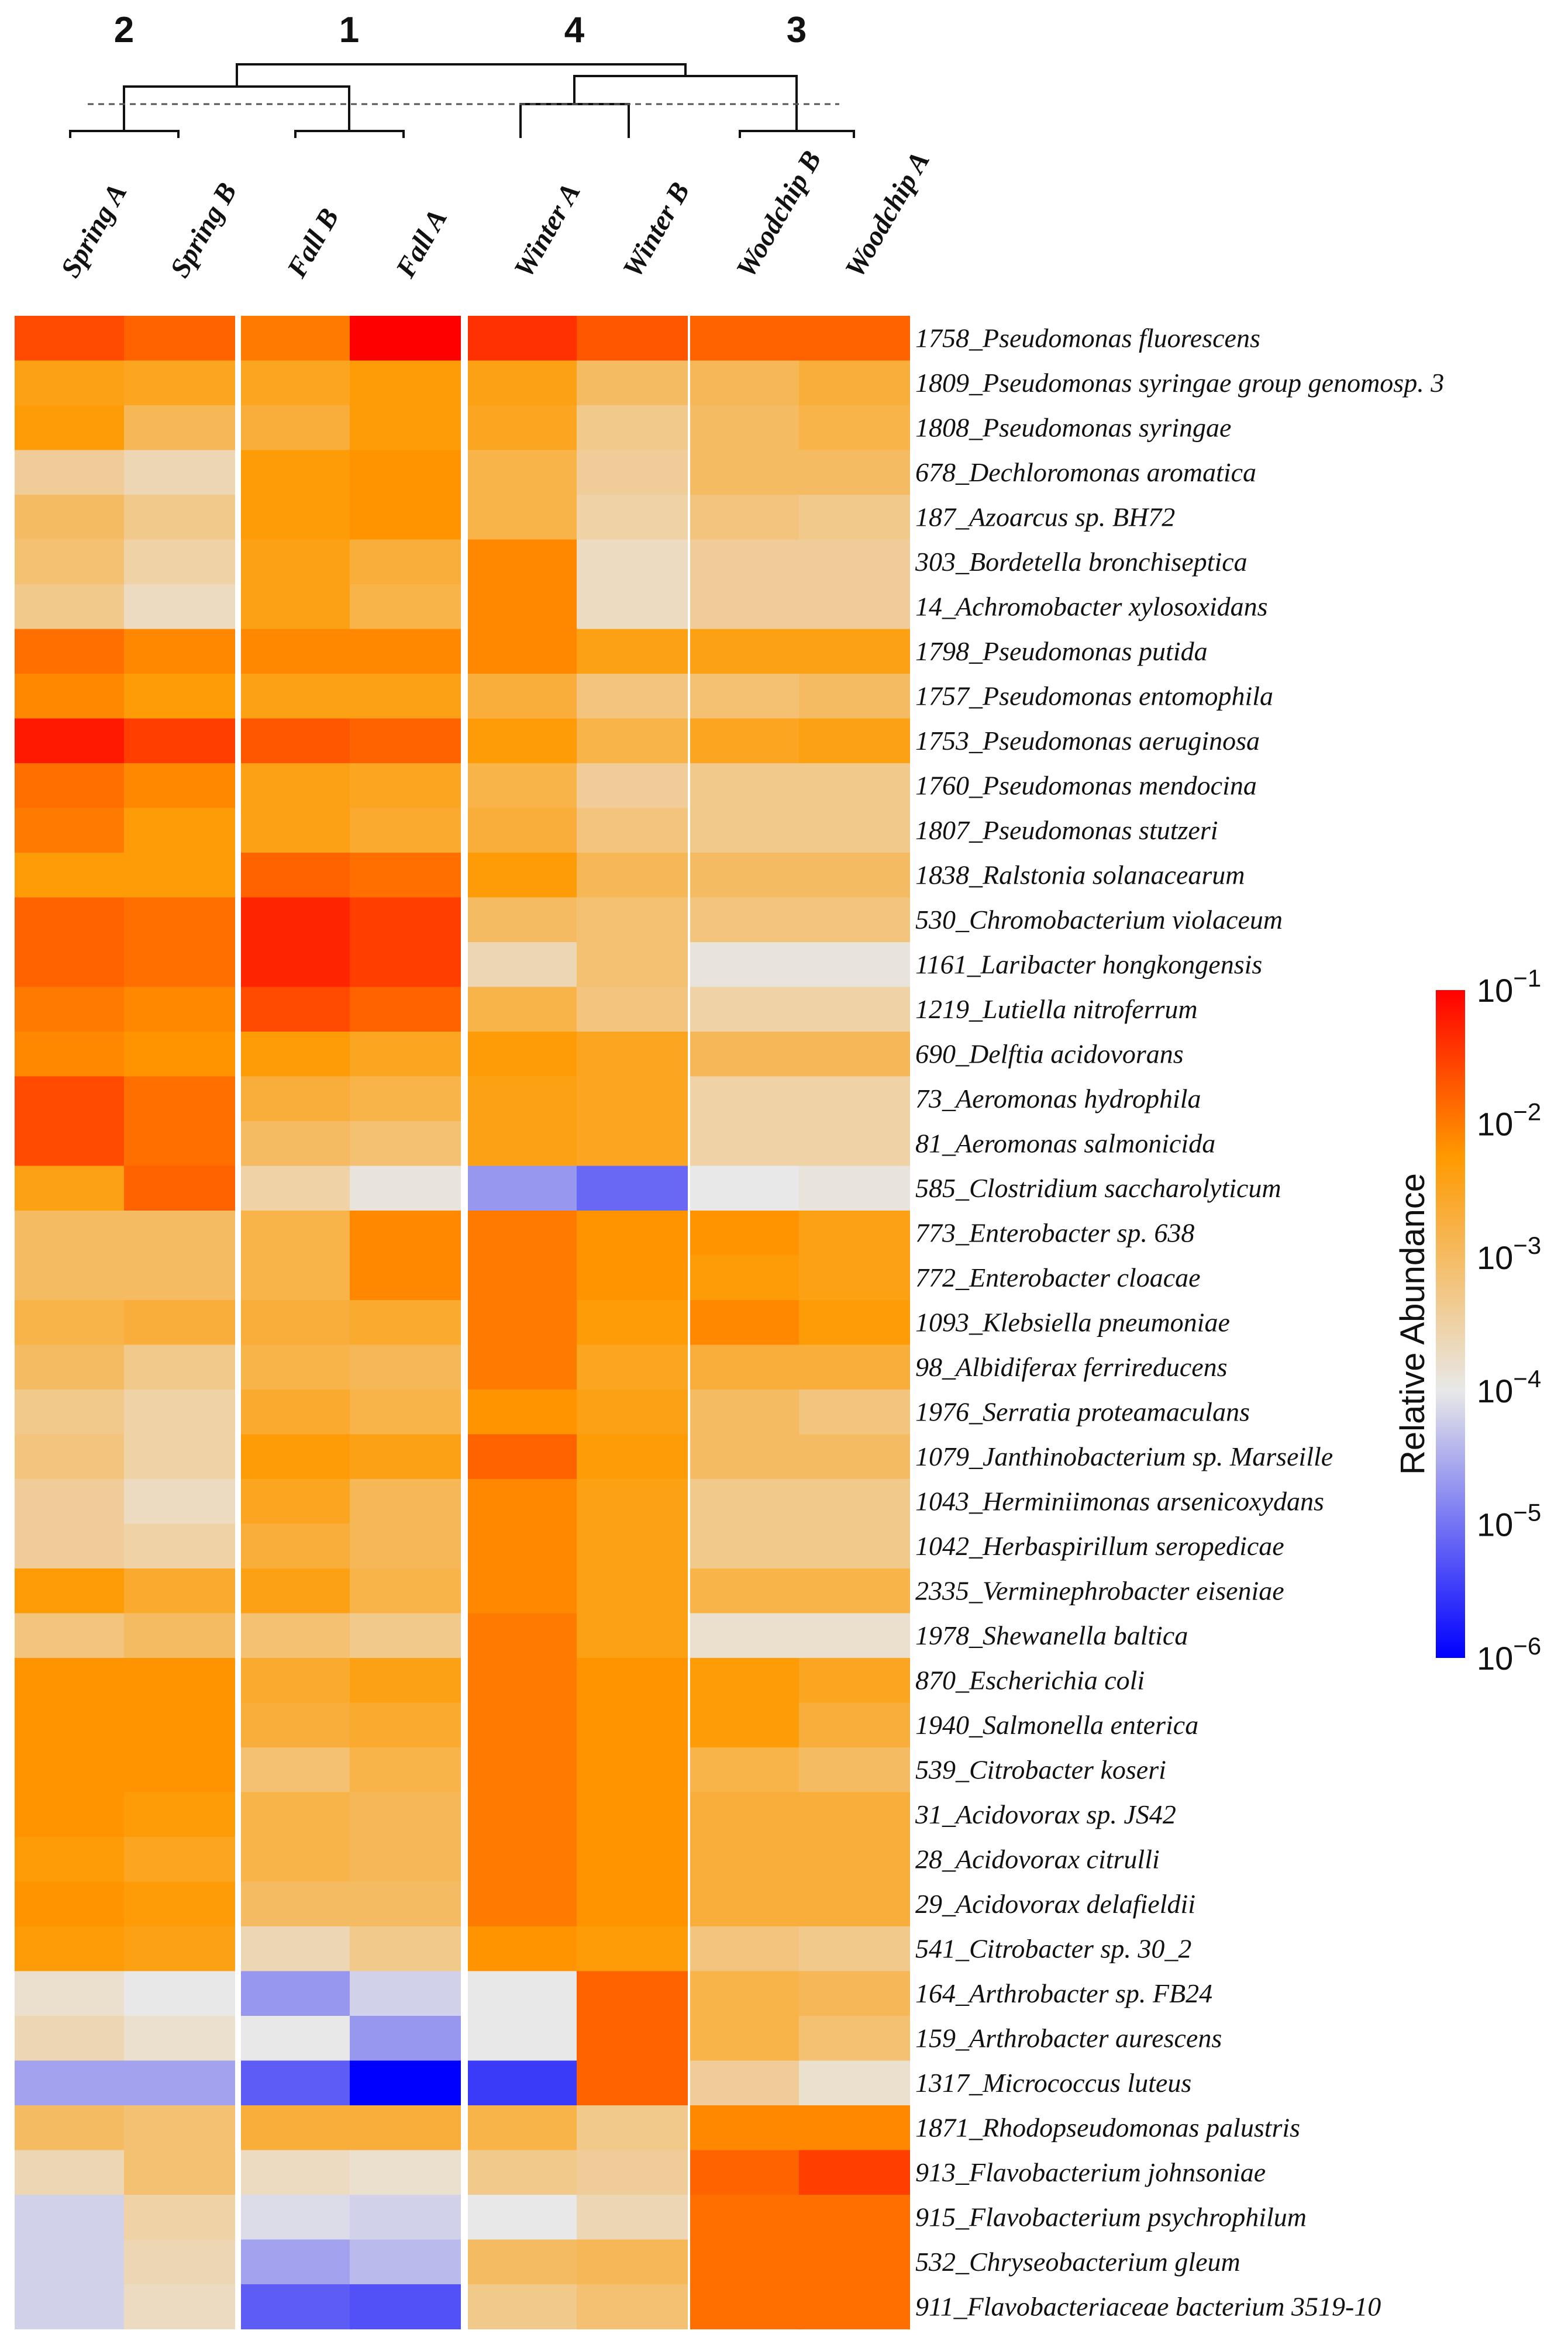 Image resolution: width=1568 pixels, height=2341 pixels. What do you see at coordinates (1041, 1769) in the screenshot?
I see `row-label: 539_Citrobacter koseri` at bounding box center [1041, 1769].